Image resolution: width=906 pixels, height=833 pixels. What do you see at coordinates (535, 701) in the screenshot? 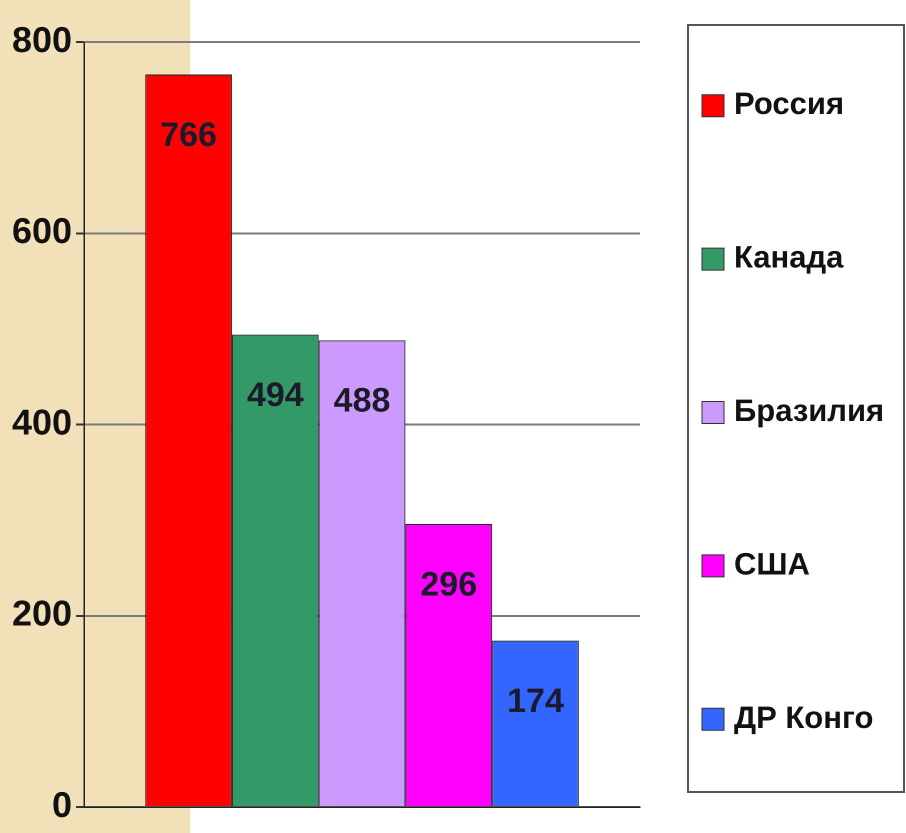
I see `data-label: 174` at bounding box center [535, 701].